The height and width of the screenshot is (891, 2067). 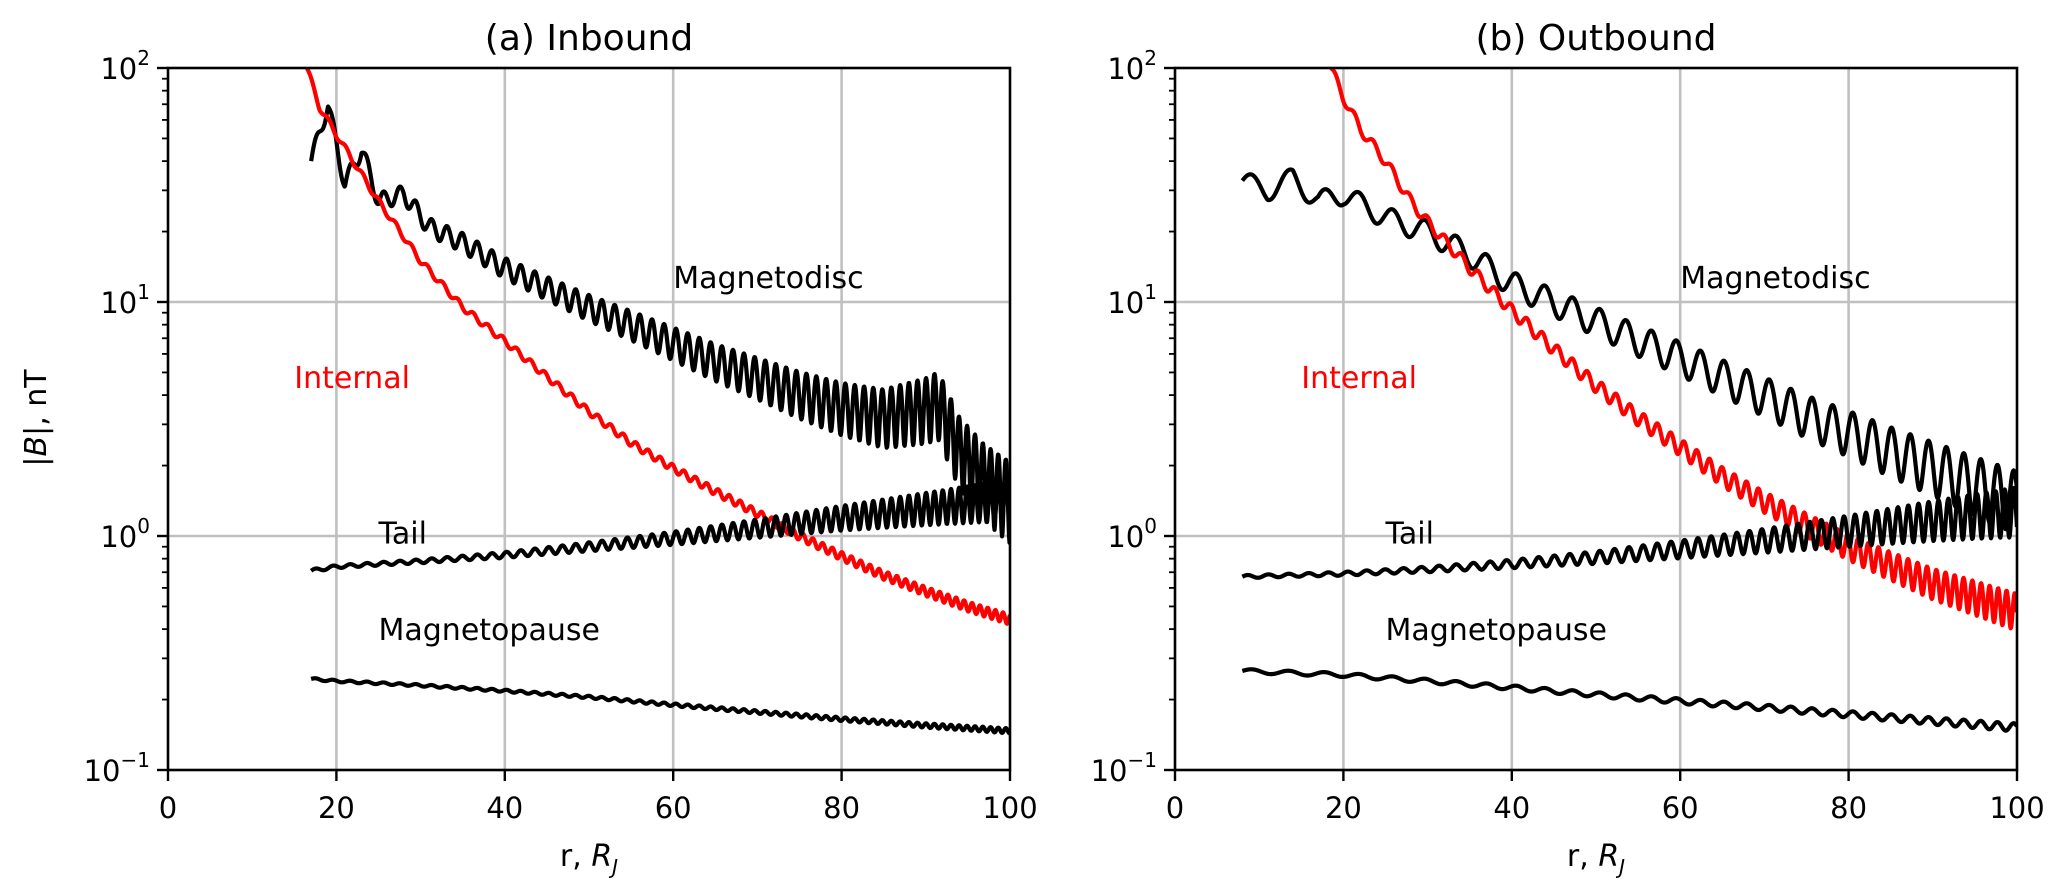 What do you see at coordinates (1595, 38) in the screenshot?
I see `panel-title: (b) Outbound` at bounding box center [1595, 38].